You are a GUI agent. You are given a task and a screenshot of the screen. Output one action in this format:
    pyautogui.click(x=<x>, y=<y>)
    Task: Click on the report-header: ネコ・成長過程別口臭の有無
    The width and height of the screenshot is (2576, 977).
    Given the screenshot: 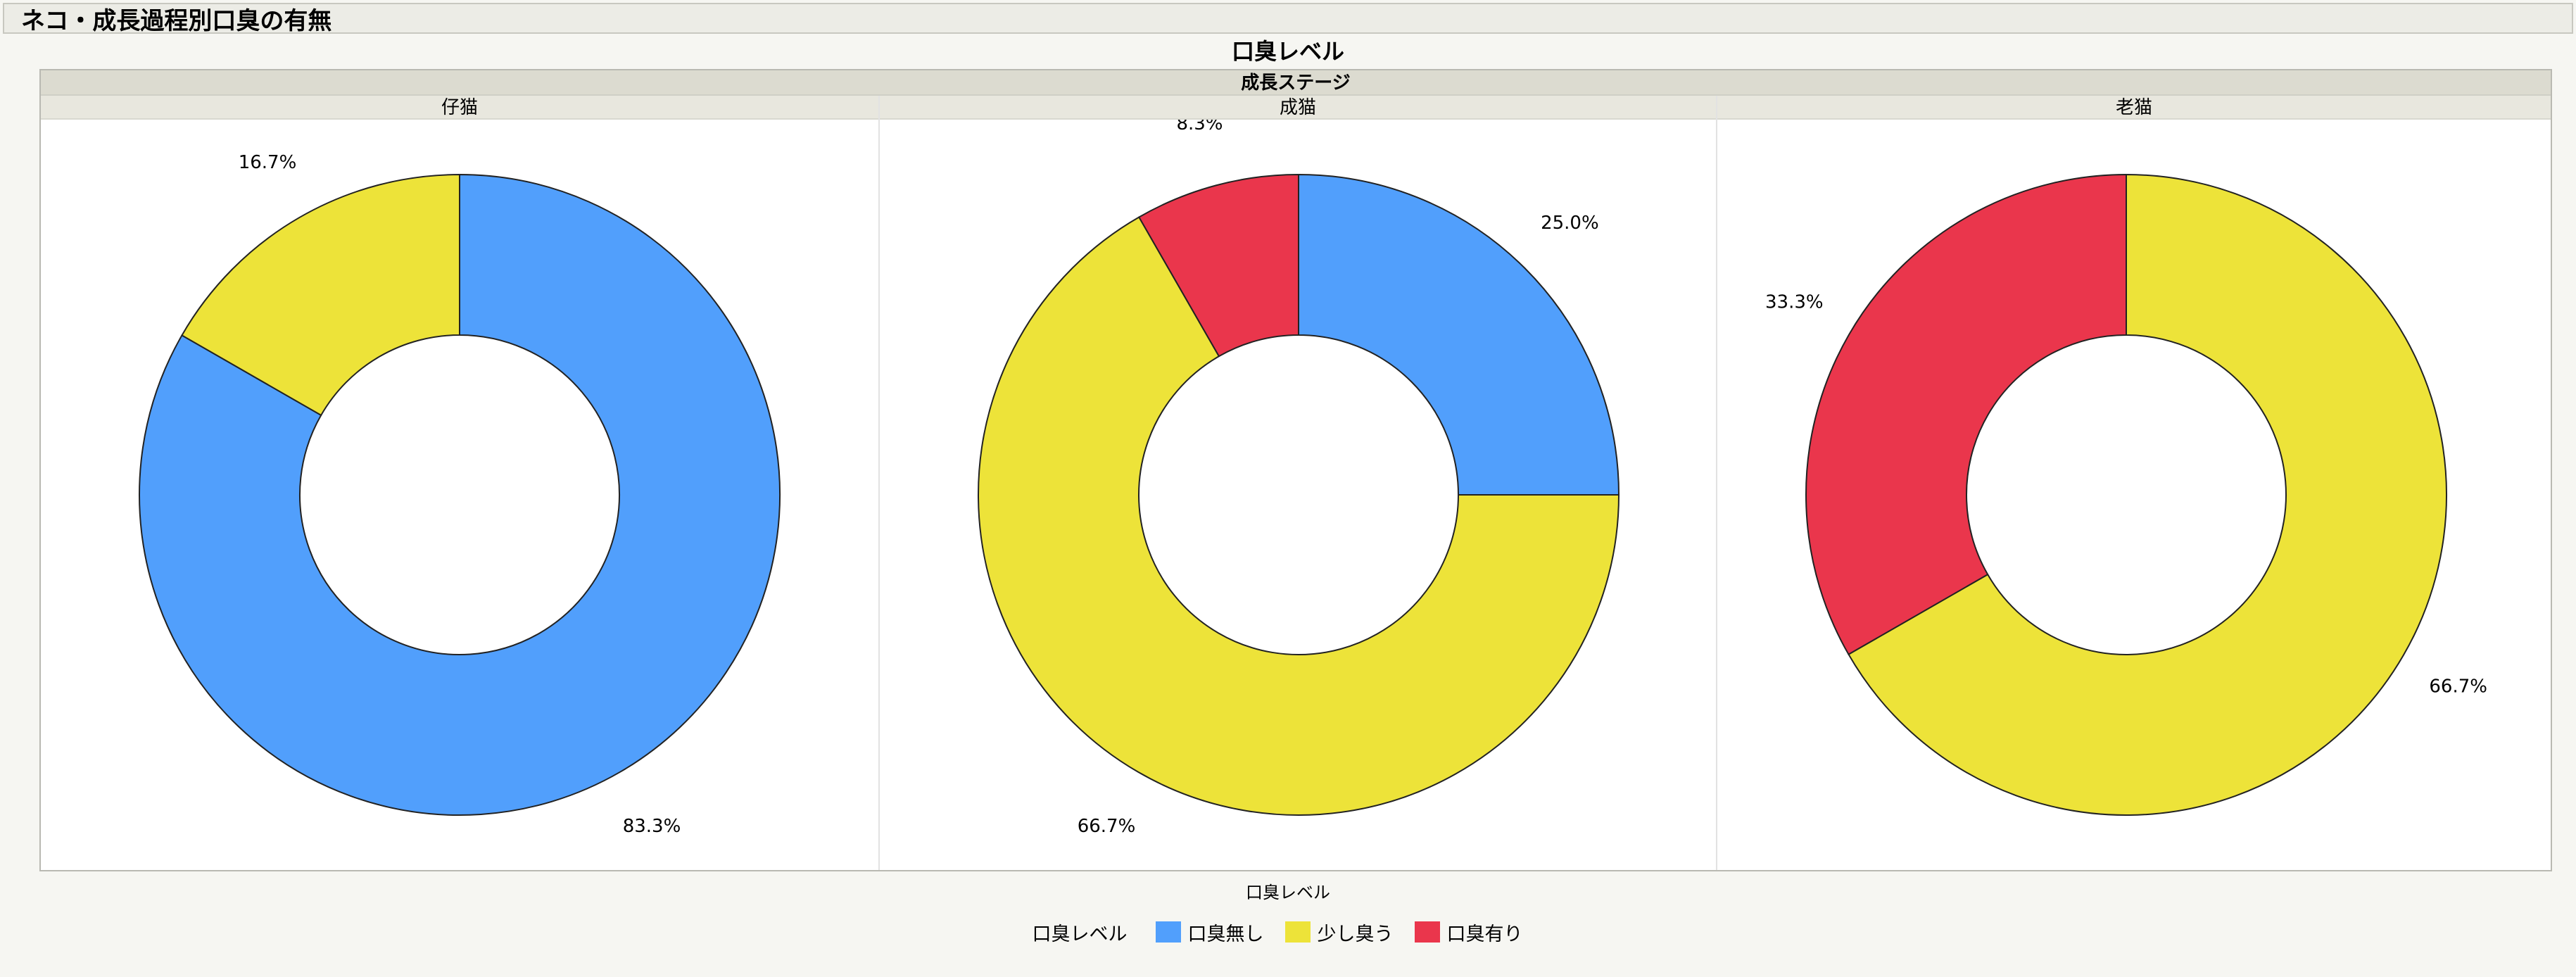 What is the action you would take?
    pyautogui.click(x=1288, y=19)
    